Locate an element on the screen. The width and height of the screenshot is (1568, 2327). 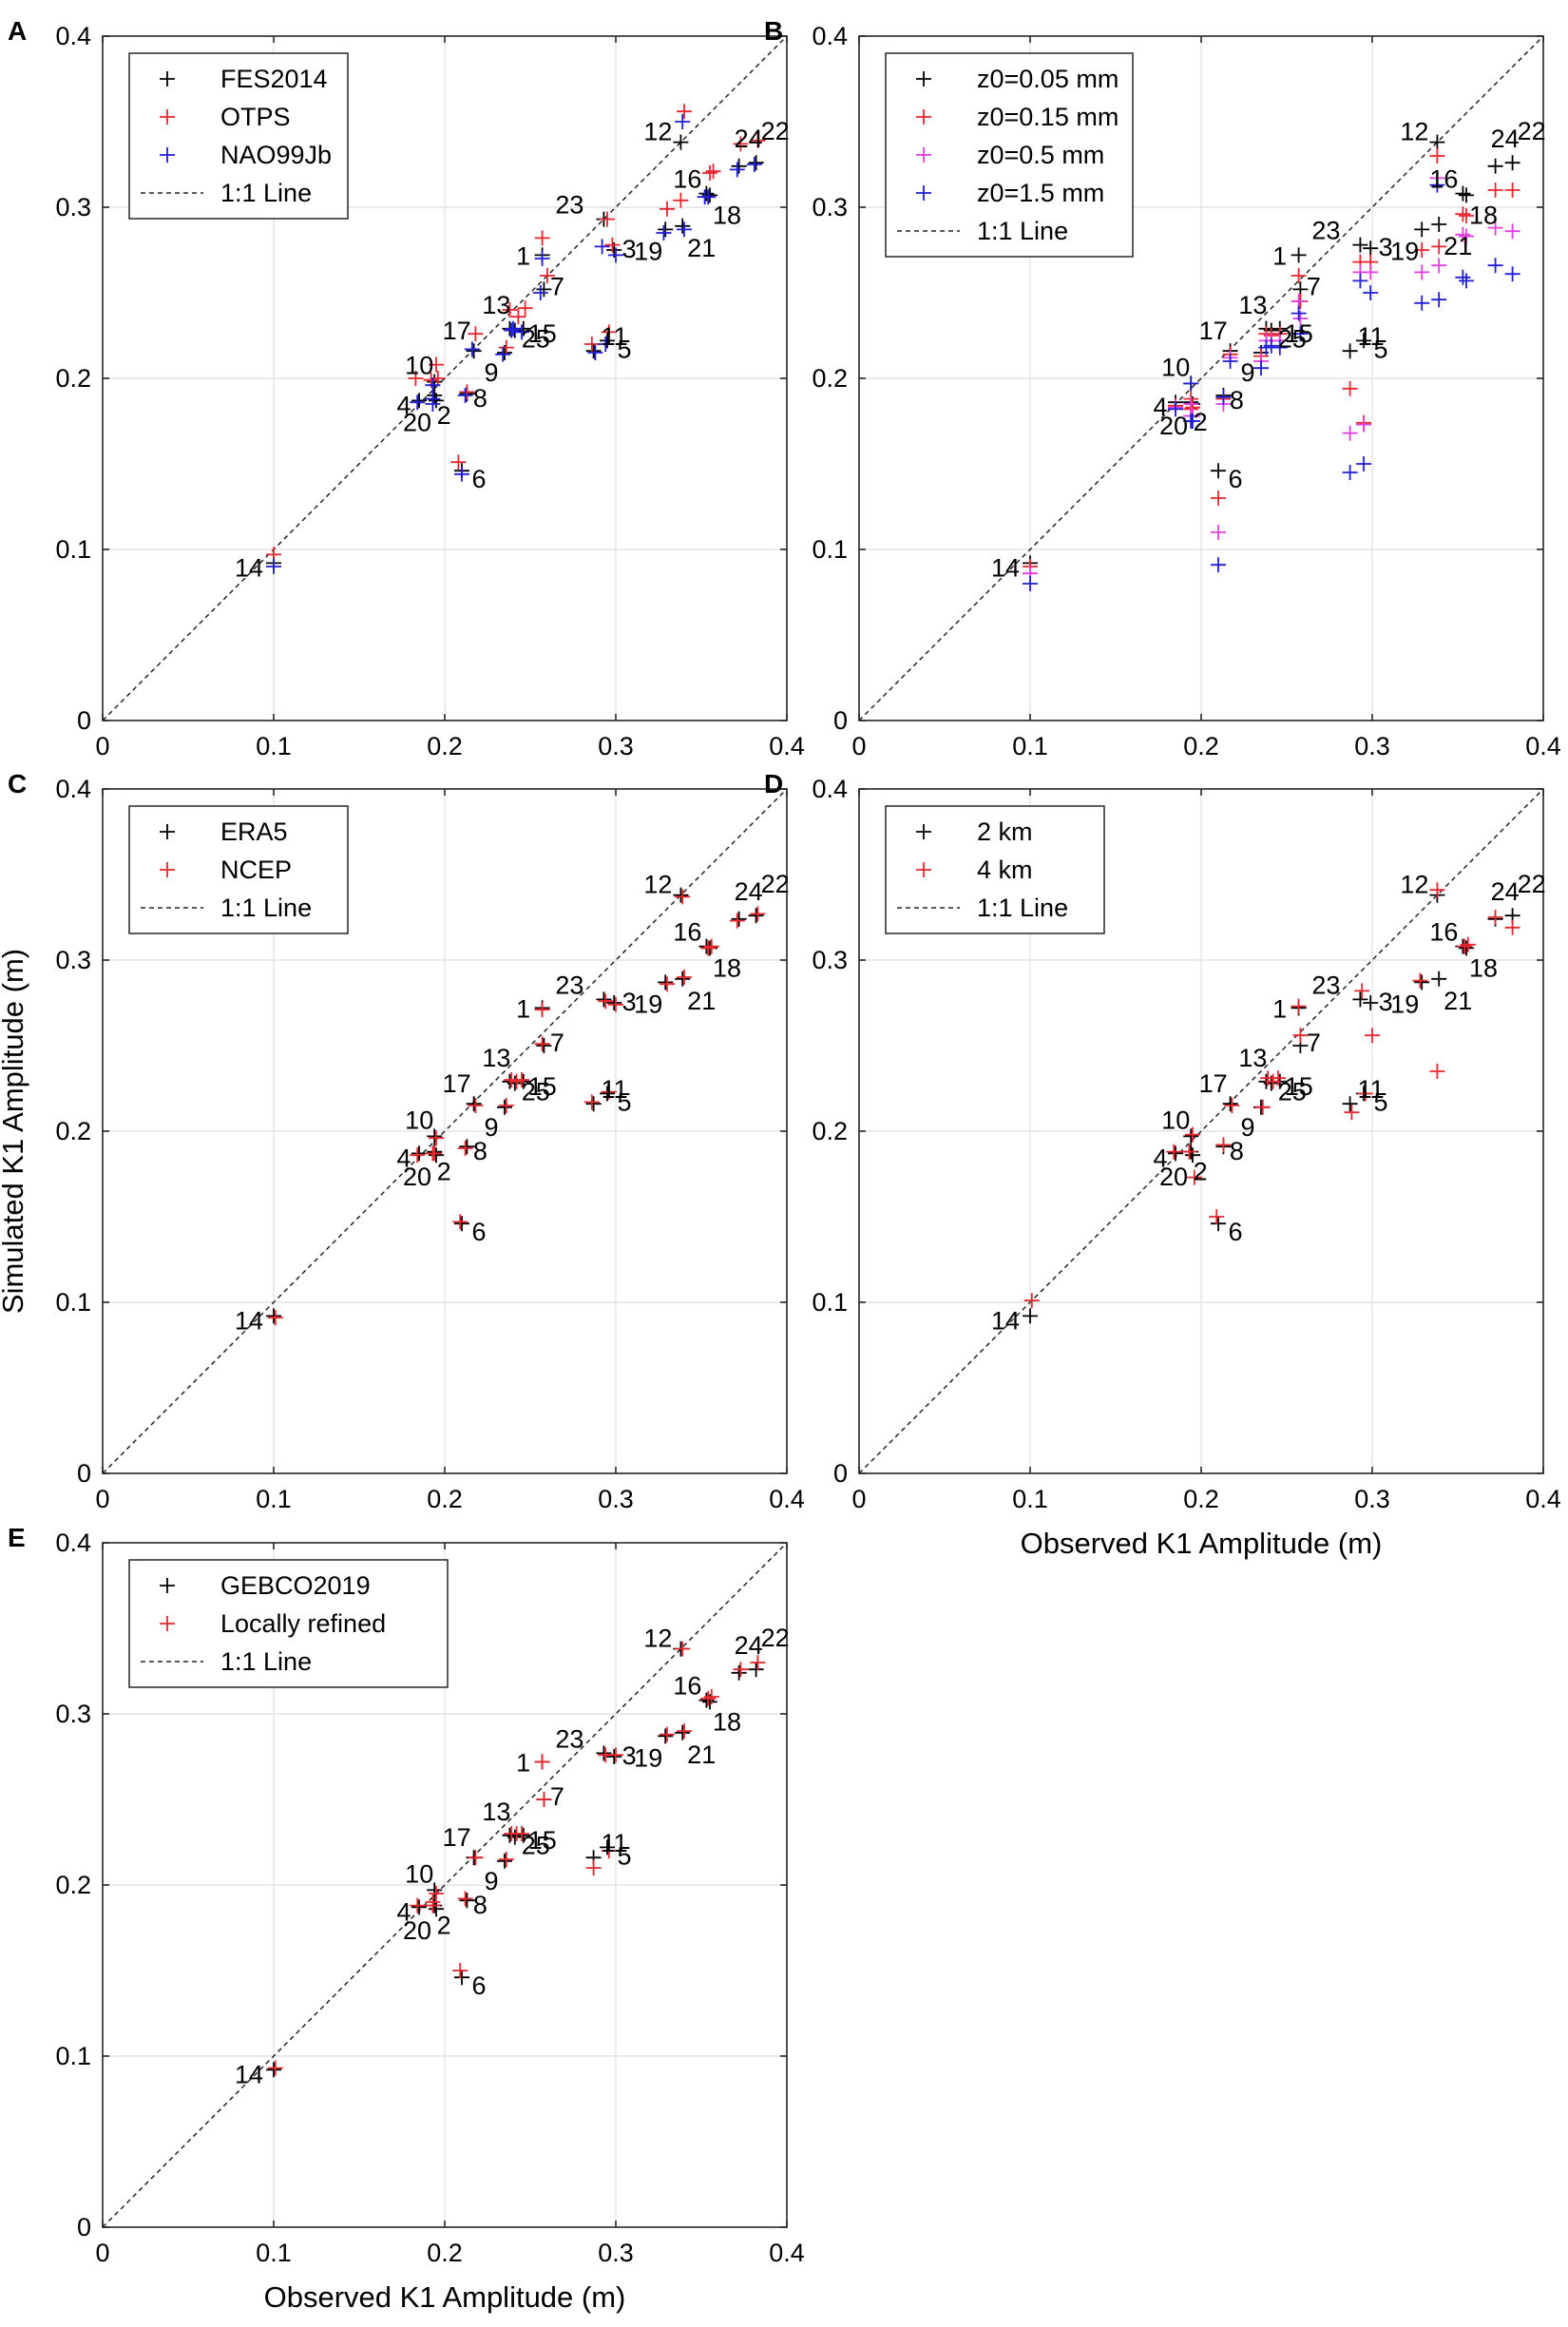
station-label: 1 is located at coordinates (523, 1008).